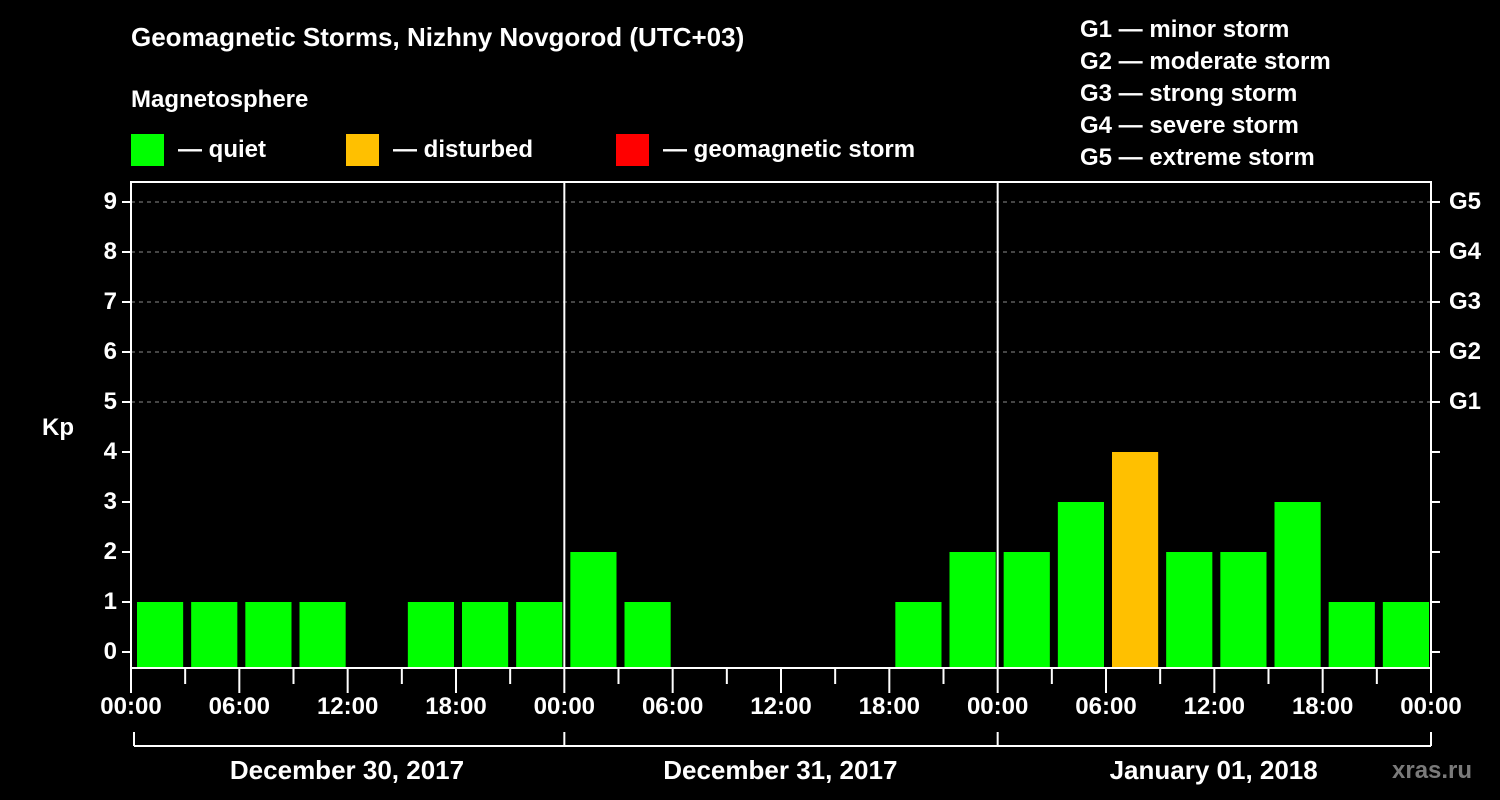 This screenshot has width=1500, height=800. Describe the element at coordinates (220, 99) in the screenshot. I see `chart-subtitle: Magnetosphere` at that location.